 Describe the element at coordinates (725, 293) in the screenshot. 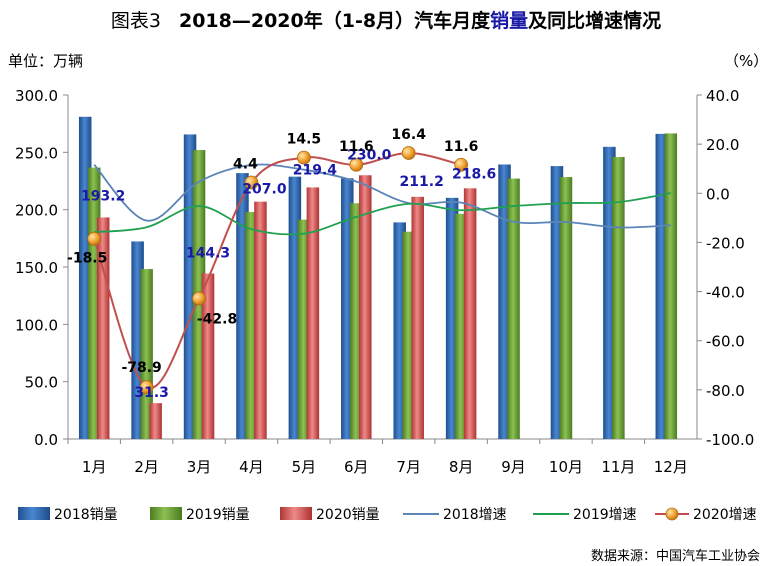

I see `y-right-tick-label: -40.0` at that location.